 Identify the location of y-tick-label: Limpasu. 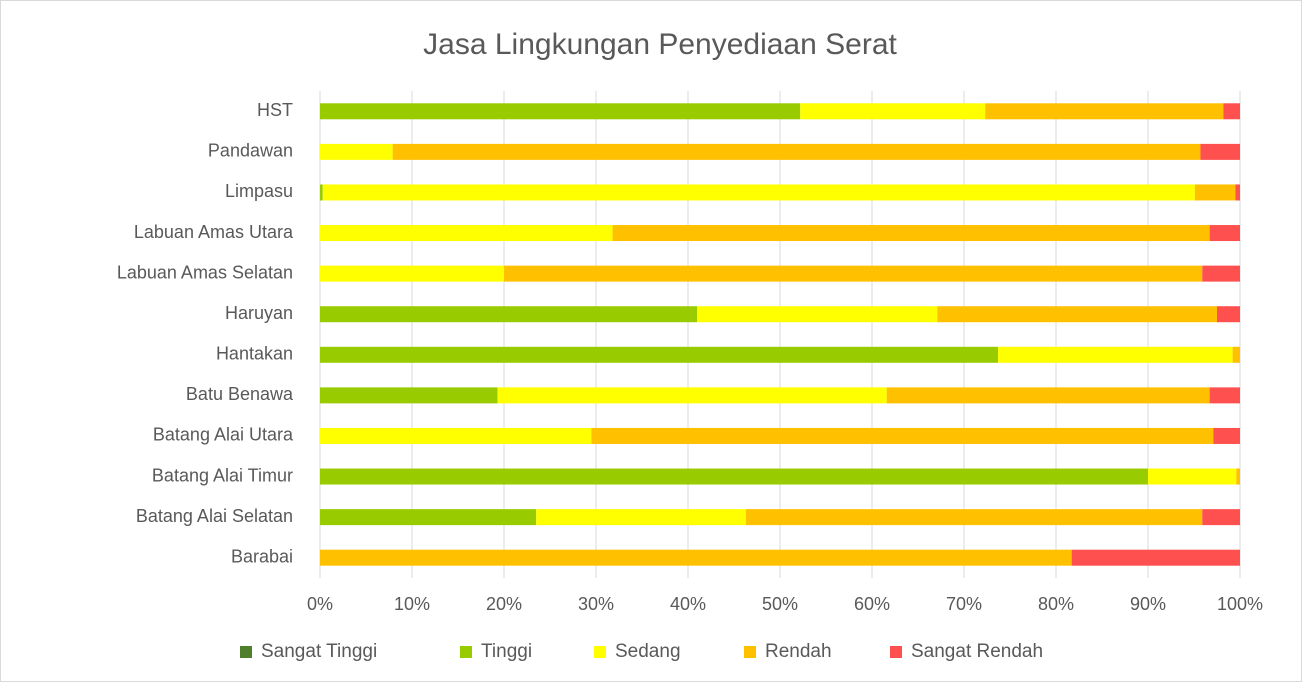
(259, 191).